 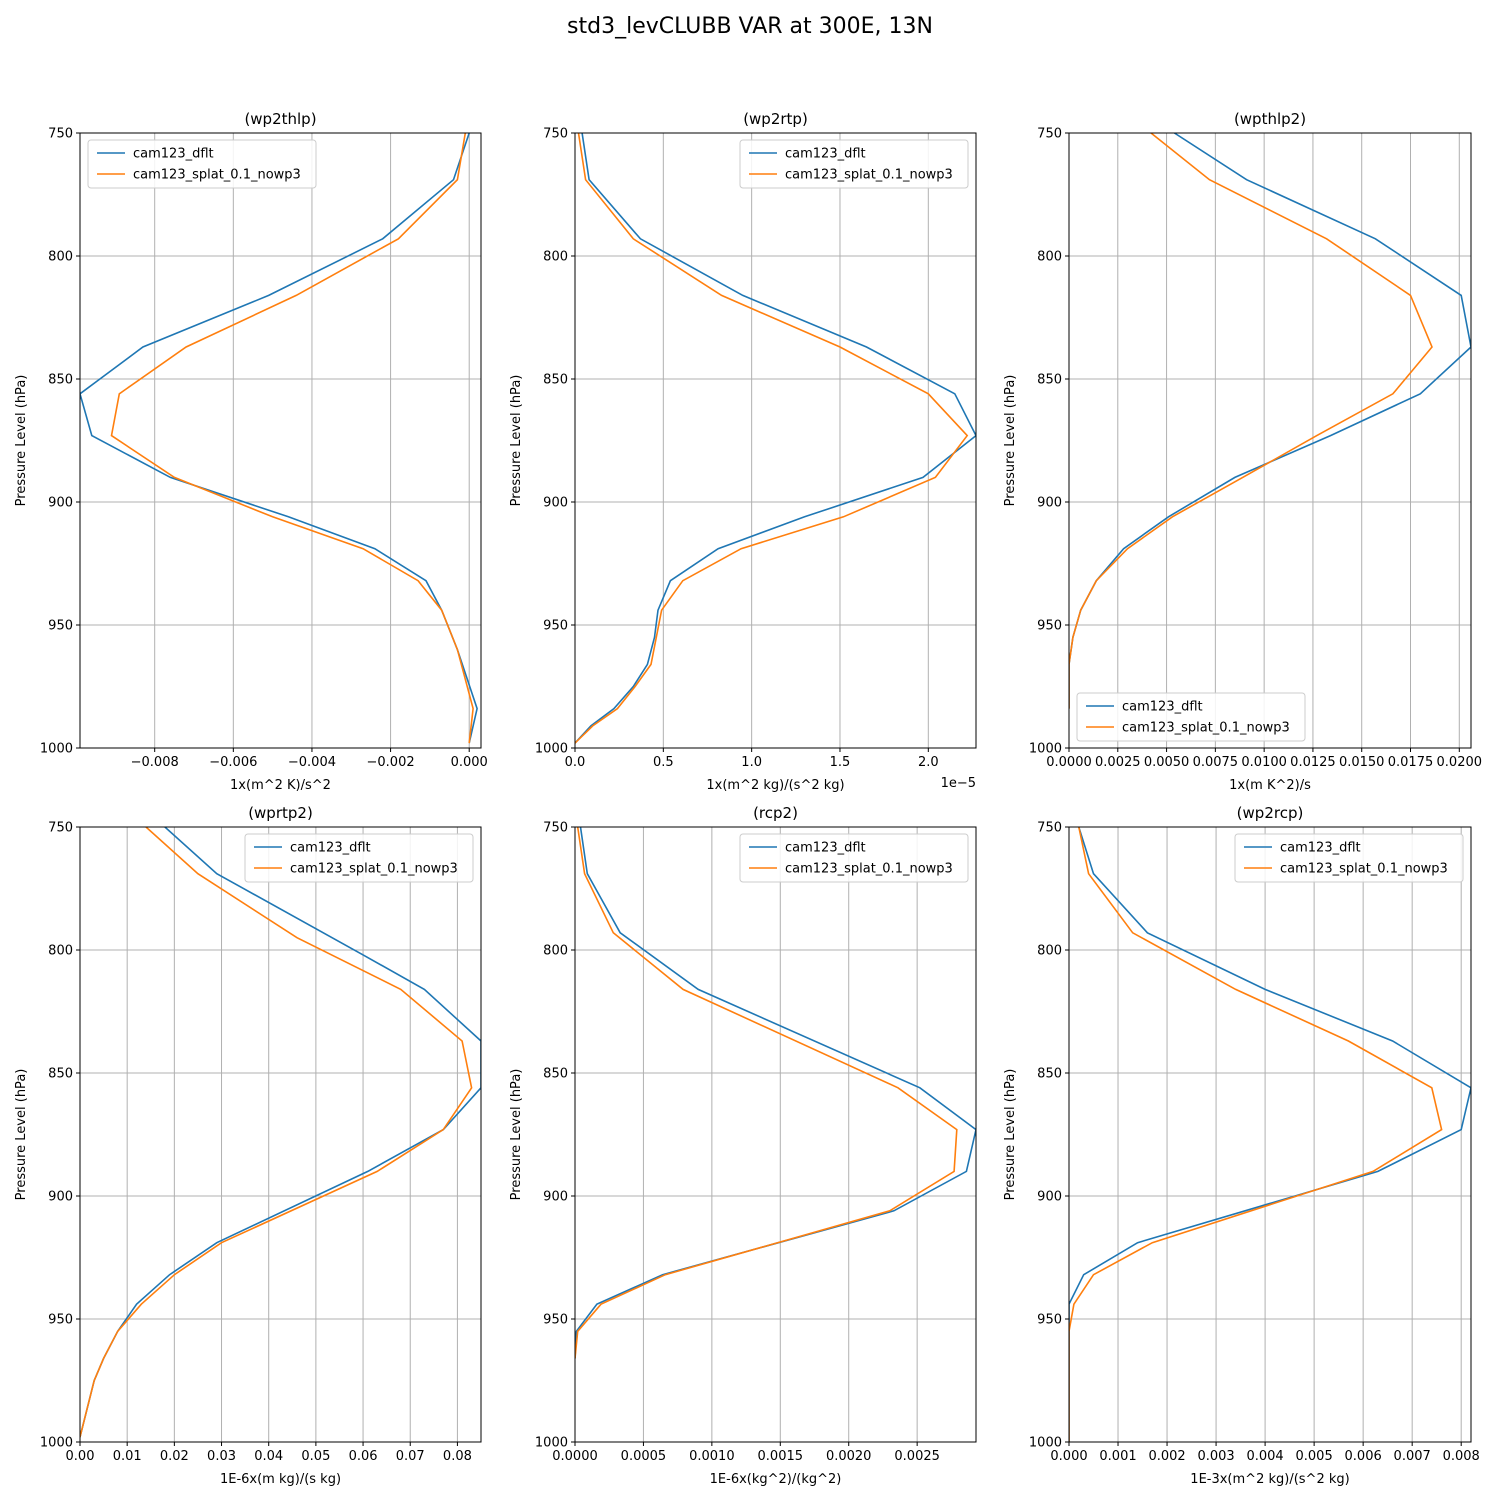 I want to click on x-tick-label: 2.0, so click(x=928, y=762).